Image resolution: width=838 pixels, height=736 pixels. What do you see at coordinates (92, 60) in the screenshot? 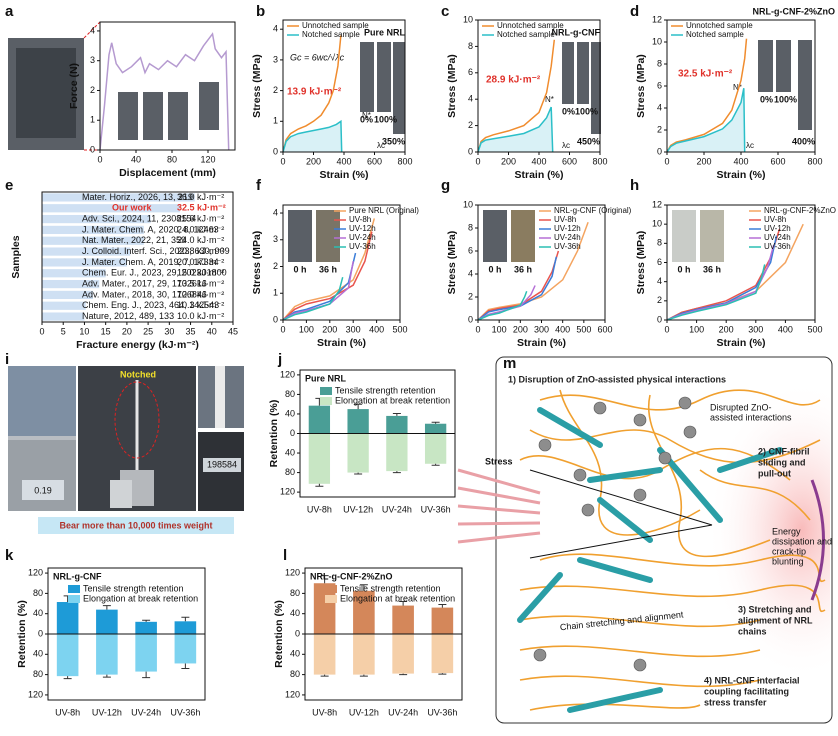
I see `y-tick-label: 3` at bounding box center [92, 60].